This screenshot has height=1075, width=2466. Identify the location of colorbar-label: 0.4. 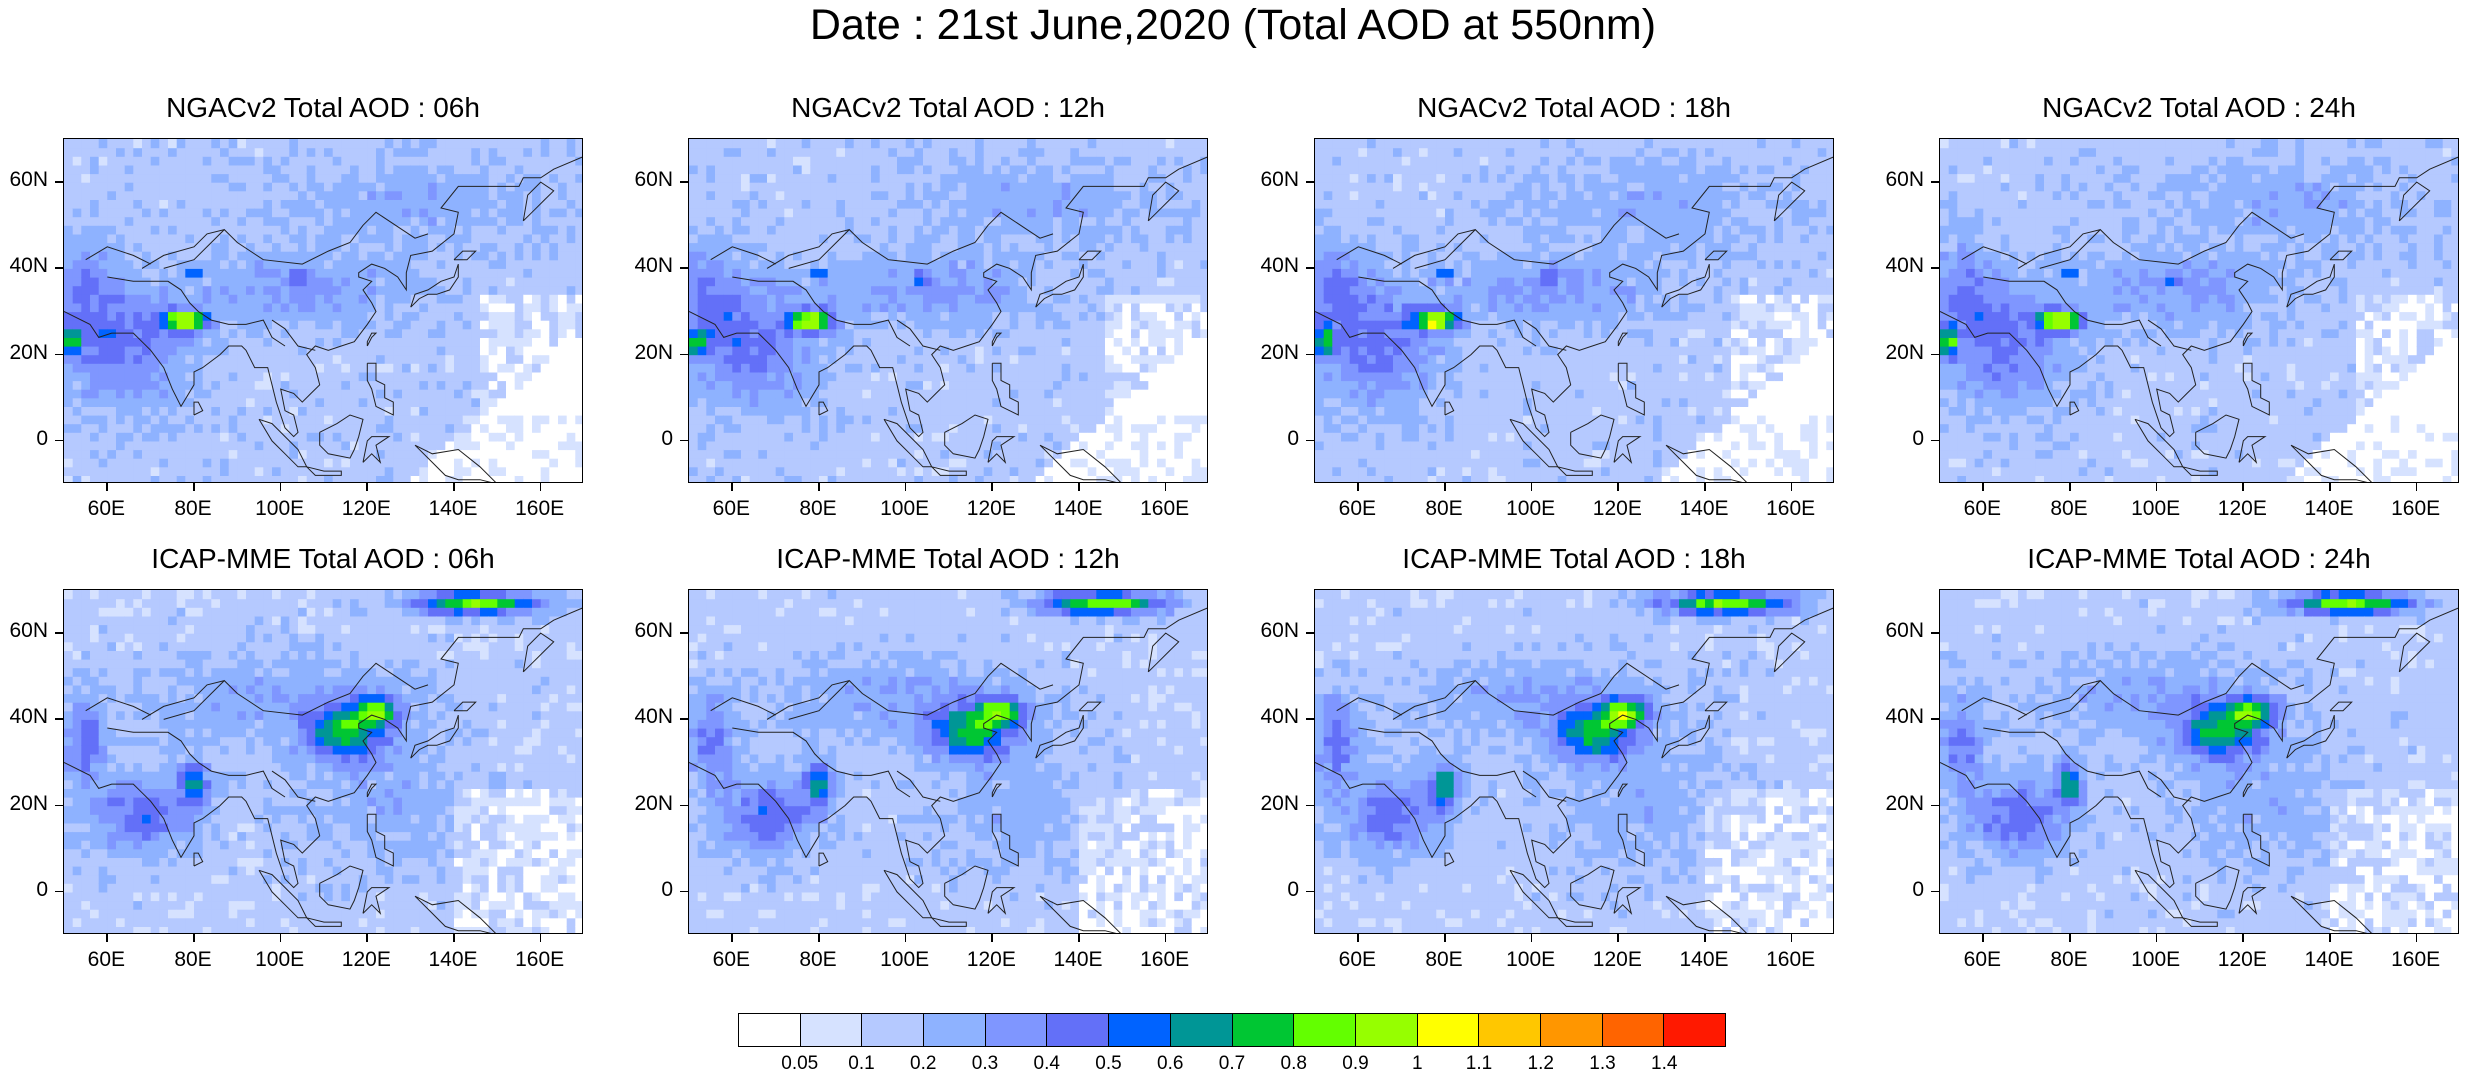
(1047, 1064).